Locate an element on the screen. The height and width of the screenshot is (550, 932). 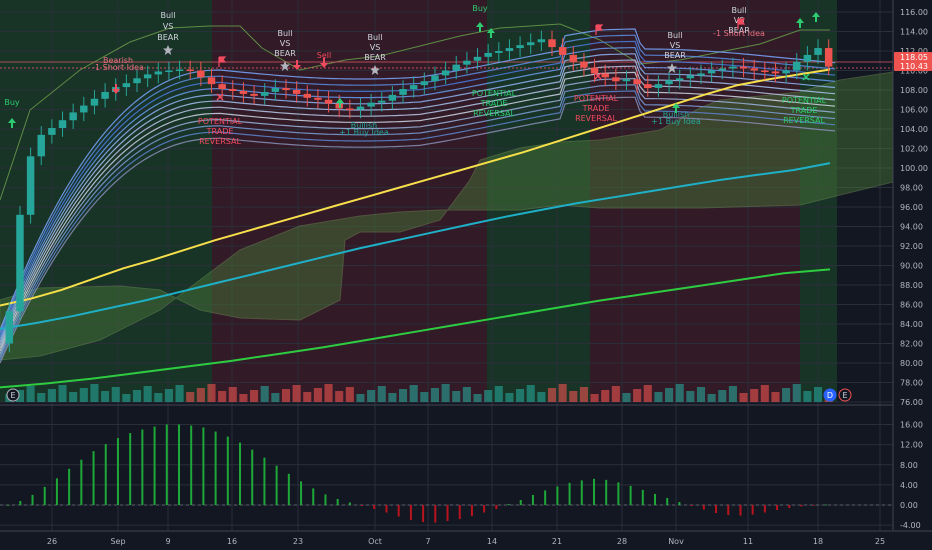
annotation-label-34: TRADE is located at coordinates (804, 110).